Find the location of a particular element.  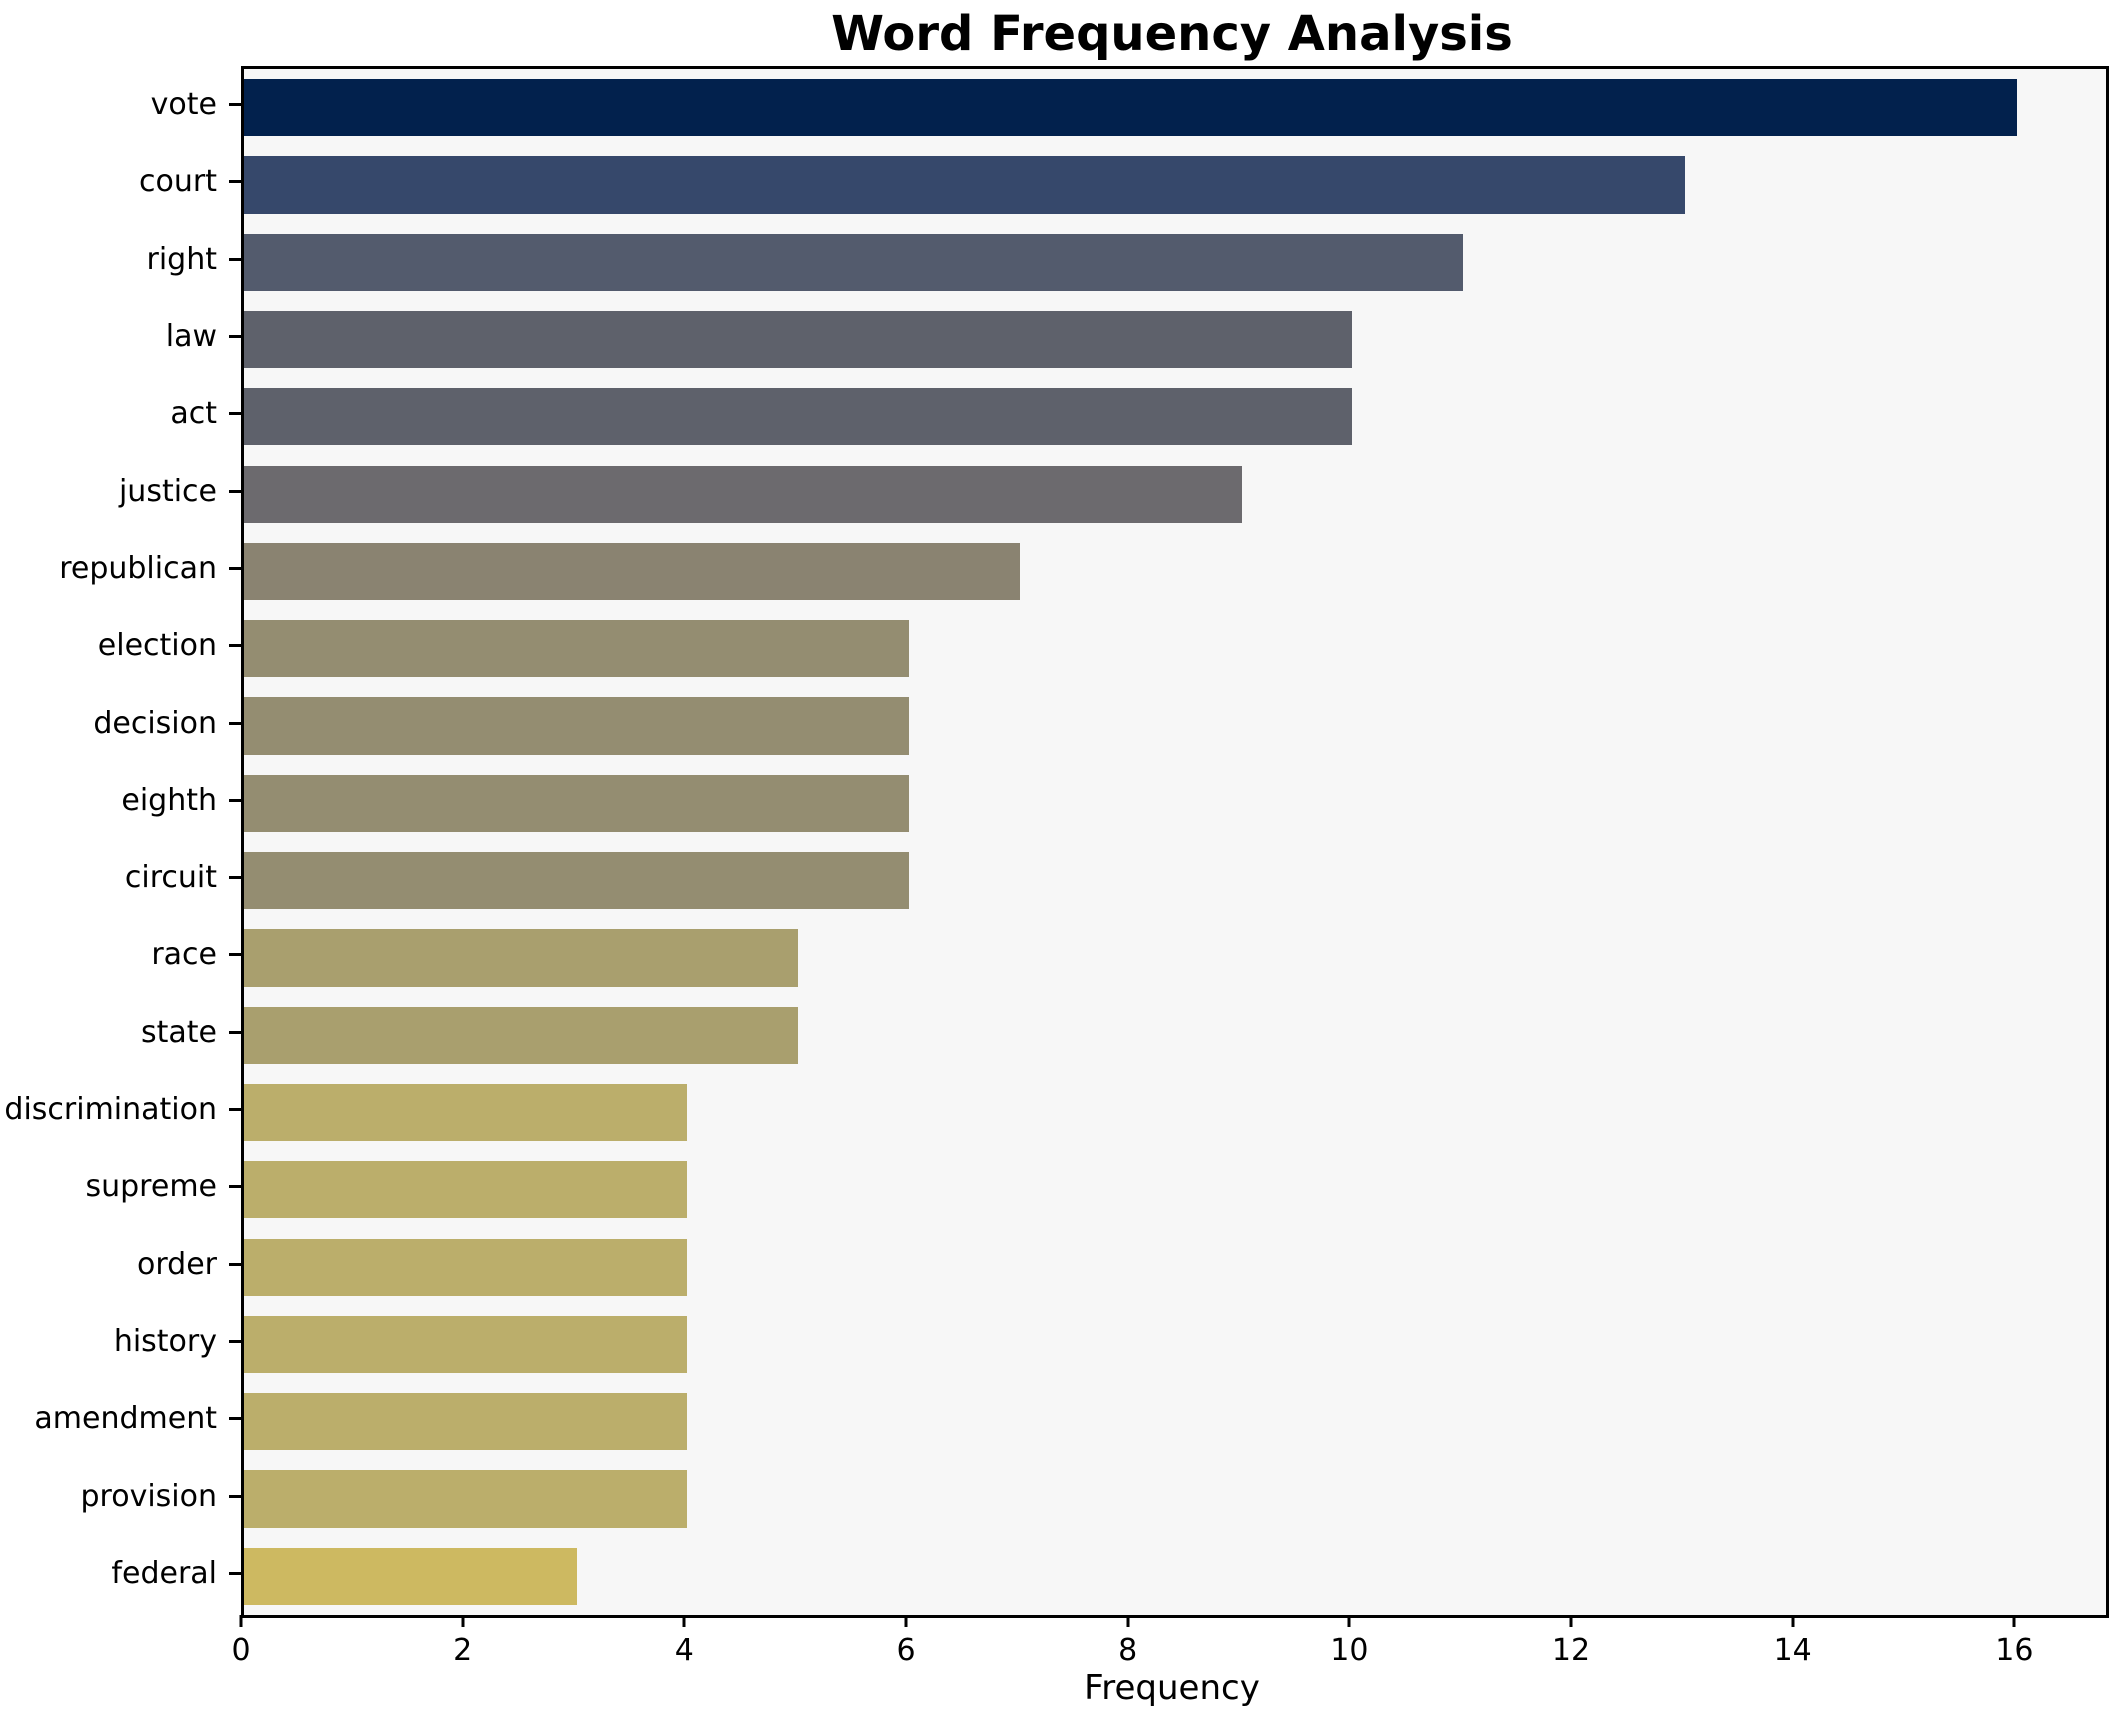

x-axis-title: Frequency is located at coordinates (1172, 1688).